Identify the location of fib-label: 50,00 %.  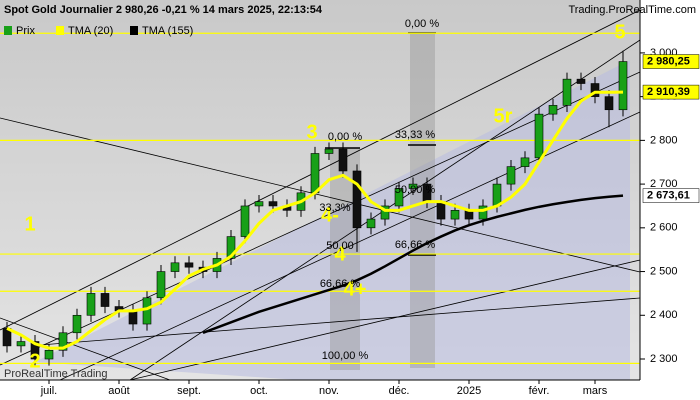
(415, 190).